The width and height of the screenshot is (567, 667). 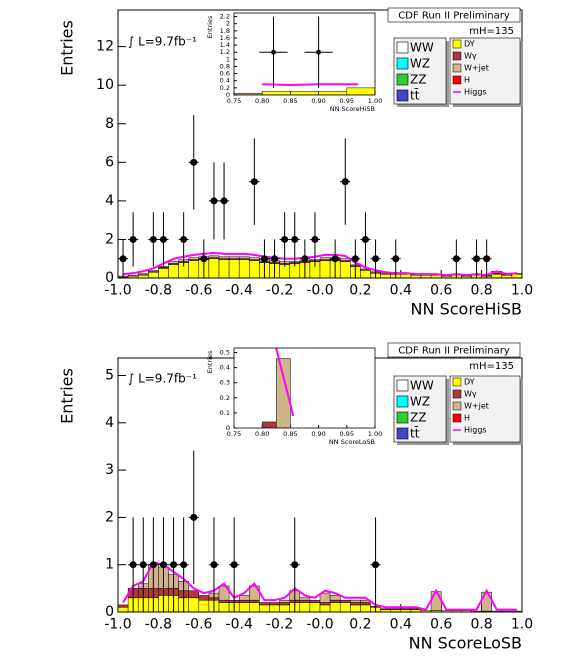 I want to click on x-tick-label: -0.6, so click(x=198, y=291).